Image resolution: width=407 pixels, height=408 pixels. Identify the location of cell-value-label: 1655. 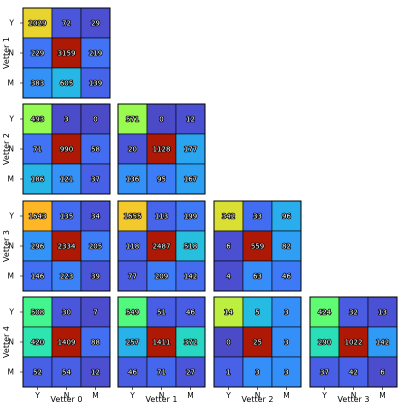
(133, 217).